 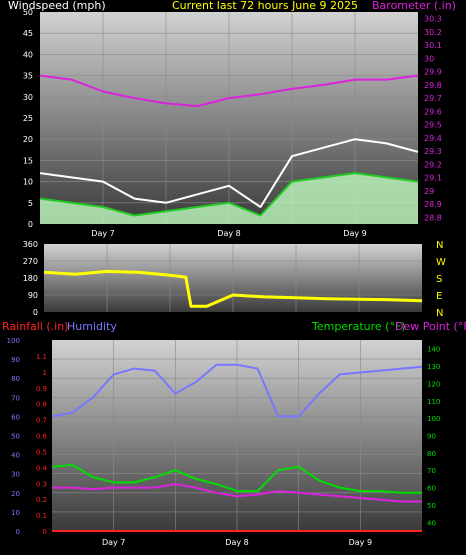 What do you see at coordinates (431, 489) in the screenshot?
I see `temperature-tick-label: 60` at bounding box center [431, 489].